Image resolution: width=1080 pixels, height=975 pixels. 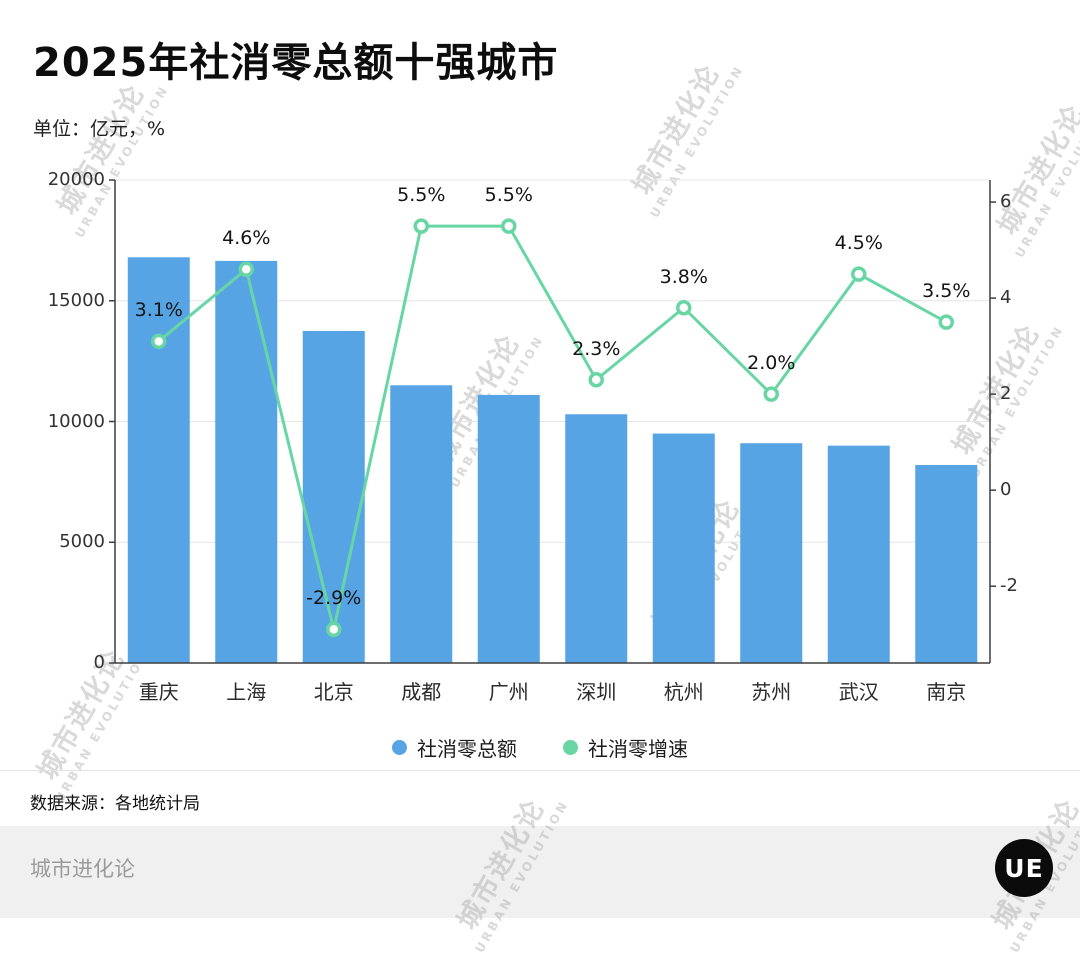 What do you see at coordinates (115, 804) in the screenshot?
I see `data-source-label: 数据来源：各地统计局` at bounding box center [115, 804].